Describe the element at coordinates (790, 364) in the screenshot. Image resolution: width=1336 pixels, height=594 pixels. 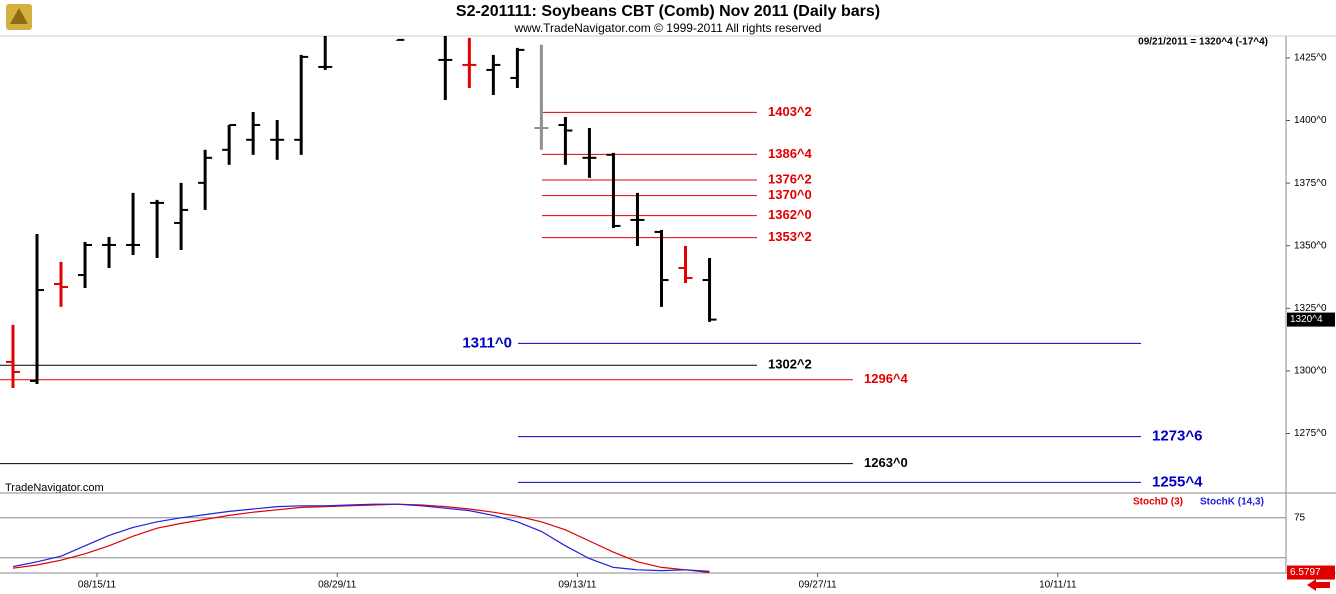
I see `level-label: 1302^2` at that location.